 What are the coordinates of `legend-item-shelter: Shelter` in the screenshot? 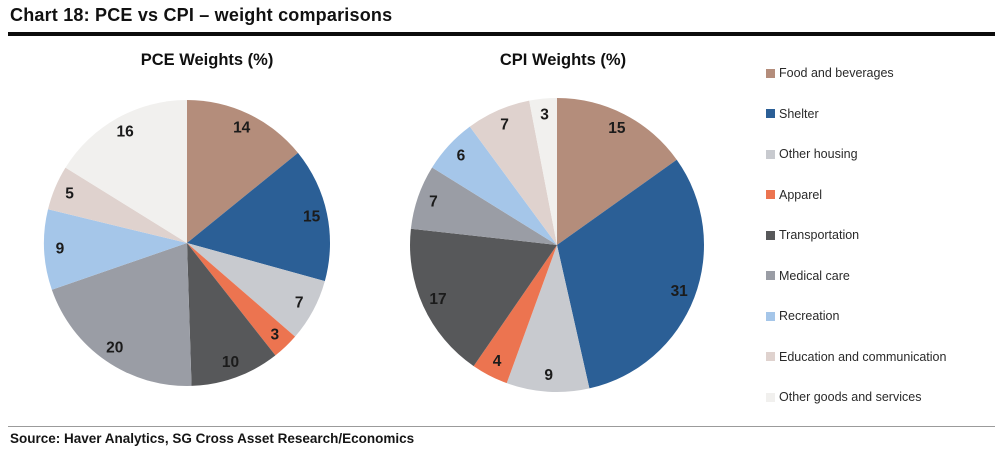 It's located at (856, 114).